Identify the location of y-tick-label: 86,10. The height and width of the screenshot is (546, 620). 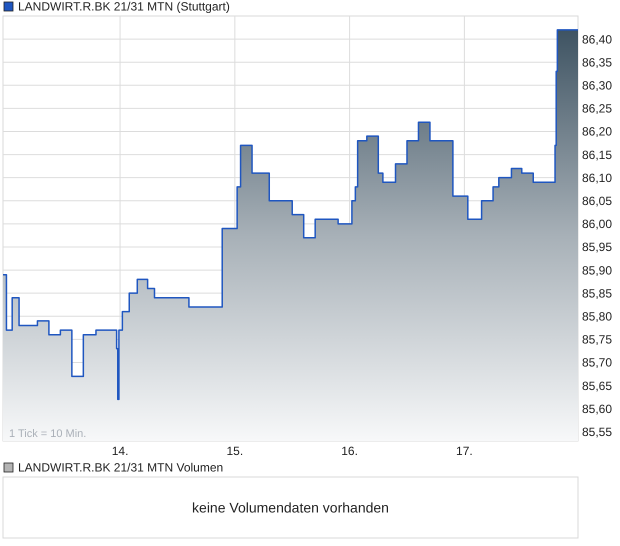
(597, 177).